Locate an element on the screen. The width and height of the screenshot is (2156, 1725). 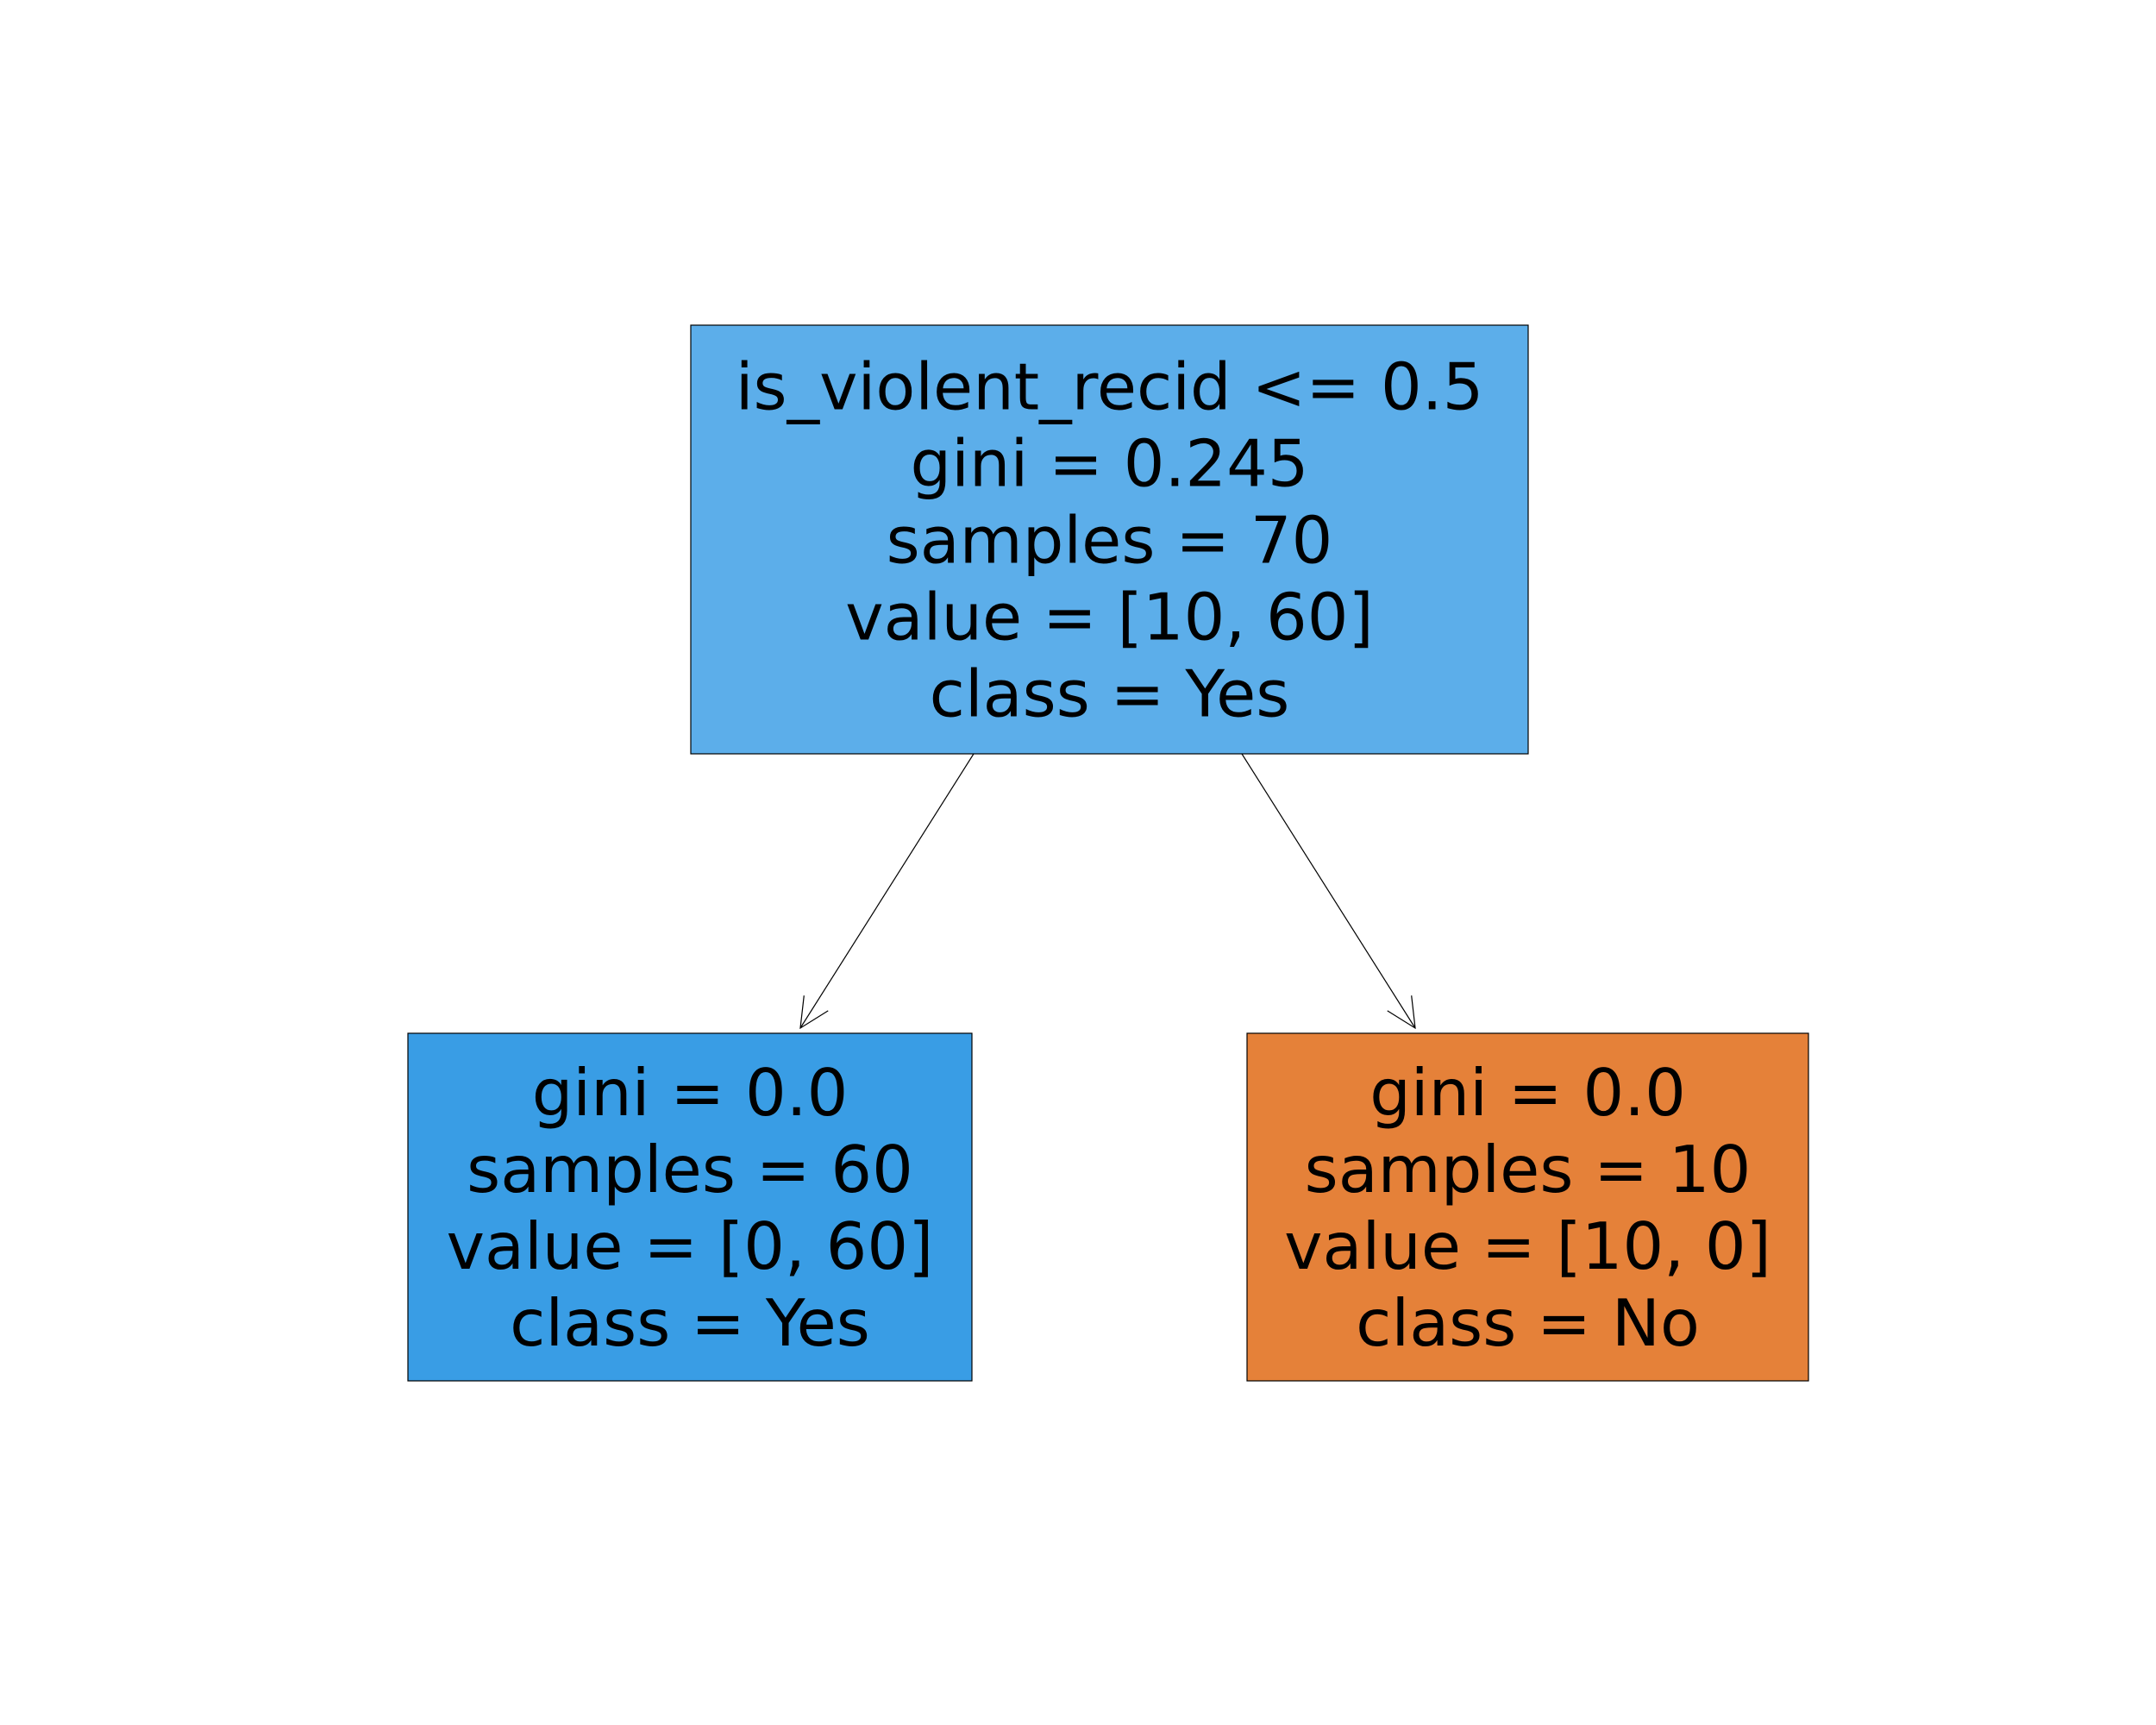
edge-root-to-left is located at coordinates (887, 892).